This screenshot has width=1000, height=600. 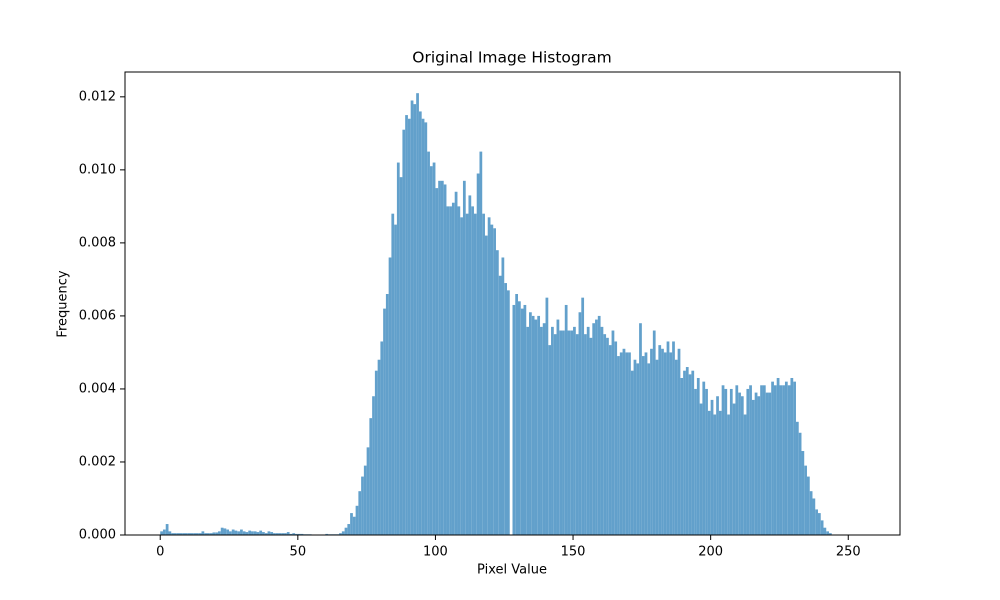 What do you see at coordinates (160, 552) in the screenshot?
I see `x-tick-label: 0` at bounding box center [160, 552].